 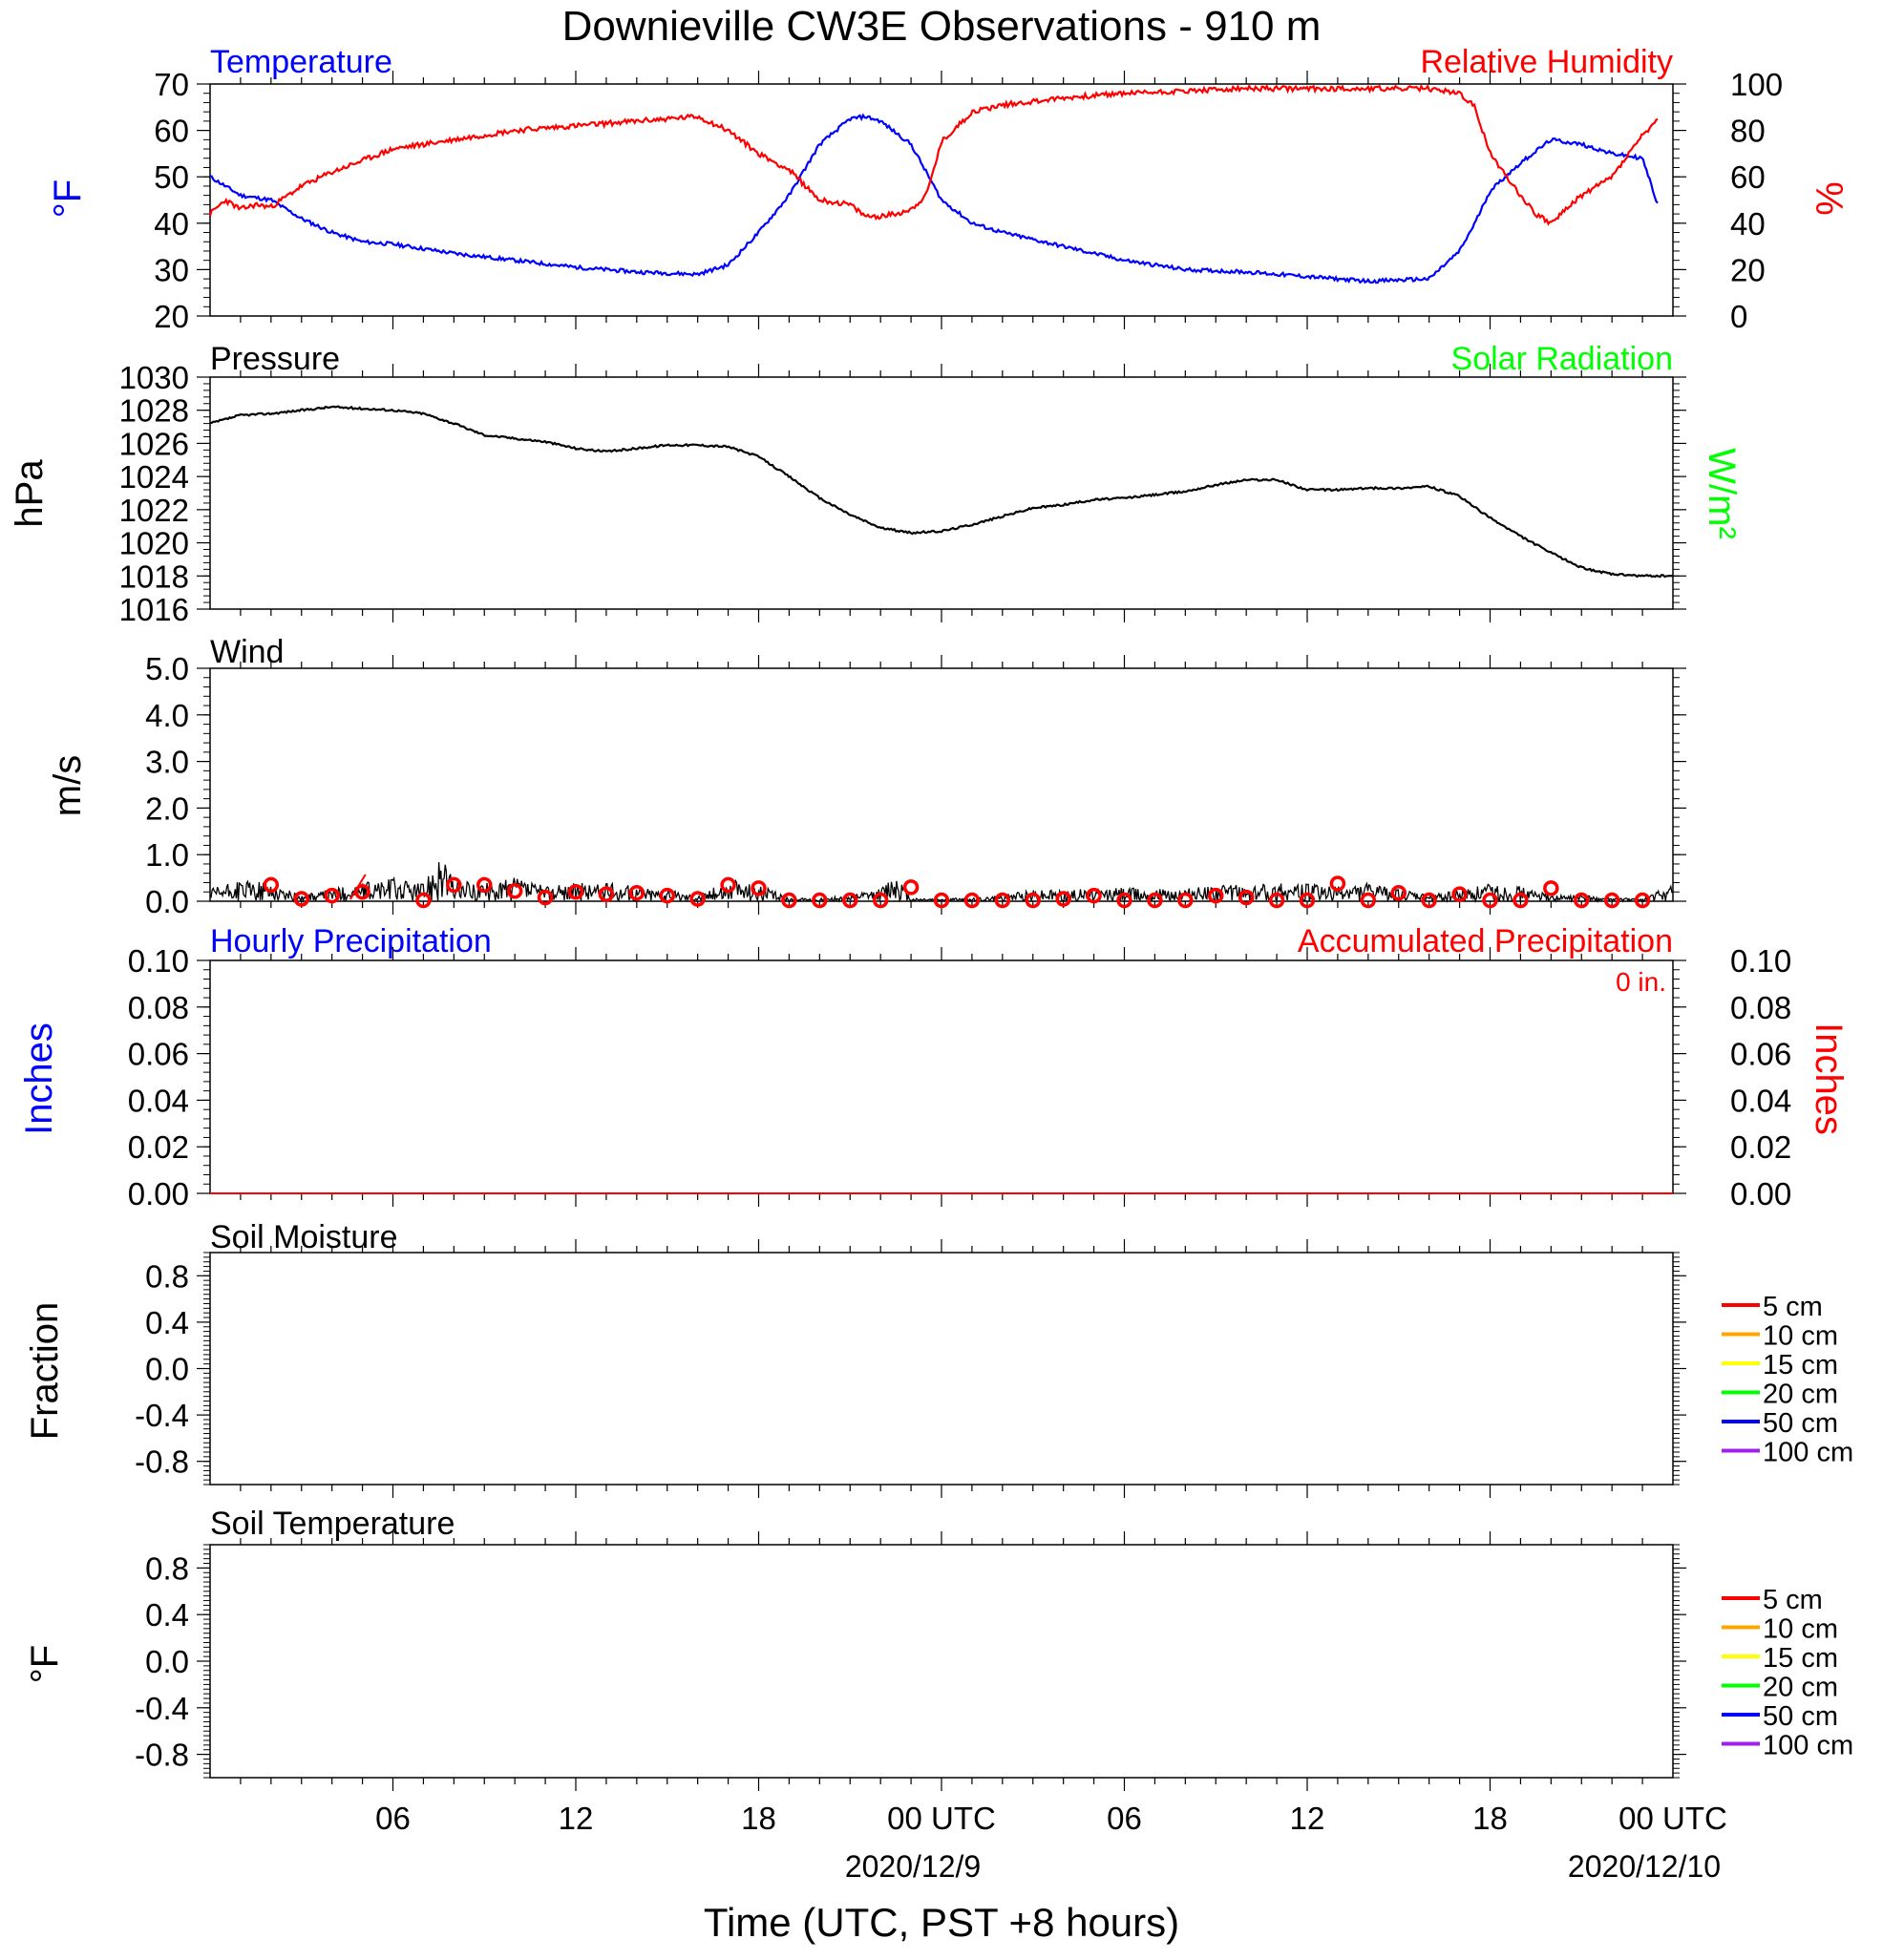 I want to click on soil-temp-ylabel: °F, so click(x=45, y=1664).